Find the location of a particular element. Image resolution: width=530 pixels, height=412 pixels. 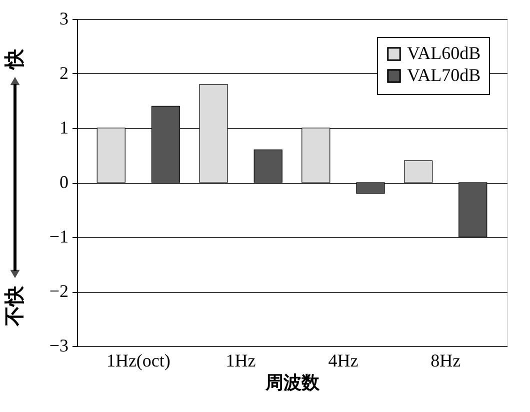

x-tick-label: 1Hz is located at coordinates (241, 360).